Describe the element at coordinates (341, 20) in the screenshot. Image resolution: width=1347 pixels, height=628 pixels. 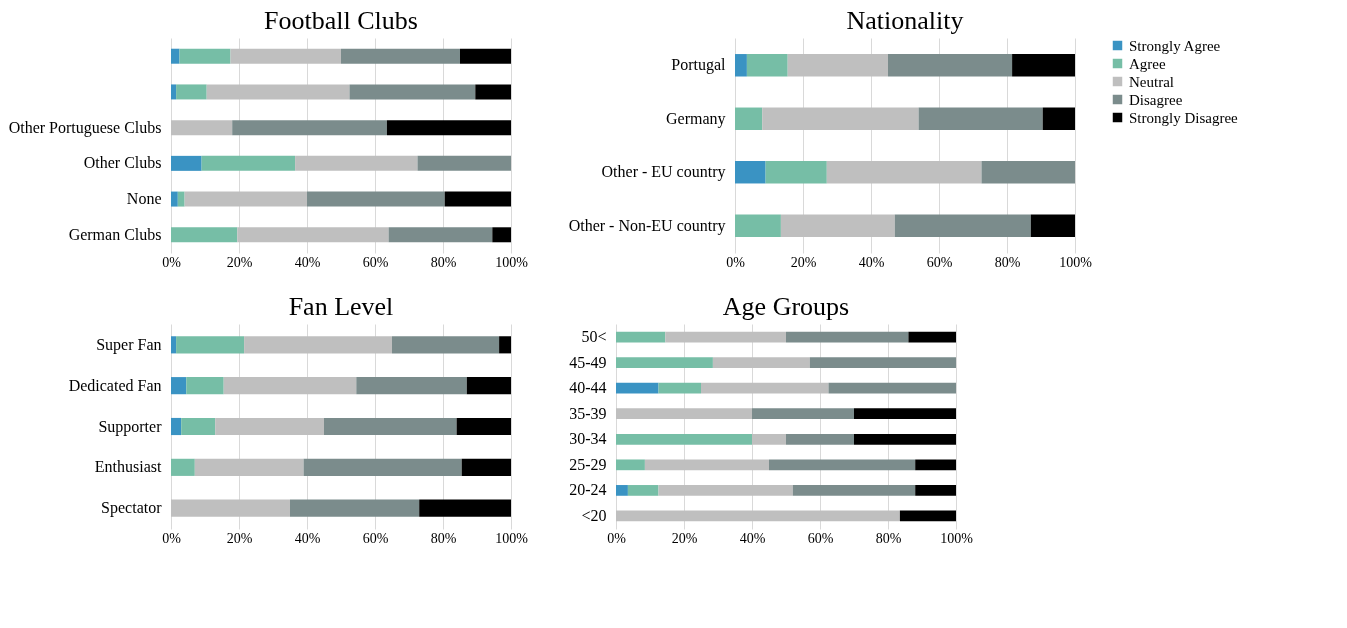
I see `chart-title: Football Clubs` at that location.